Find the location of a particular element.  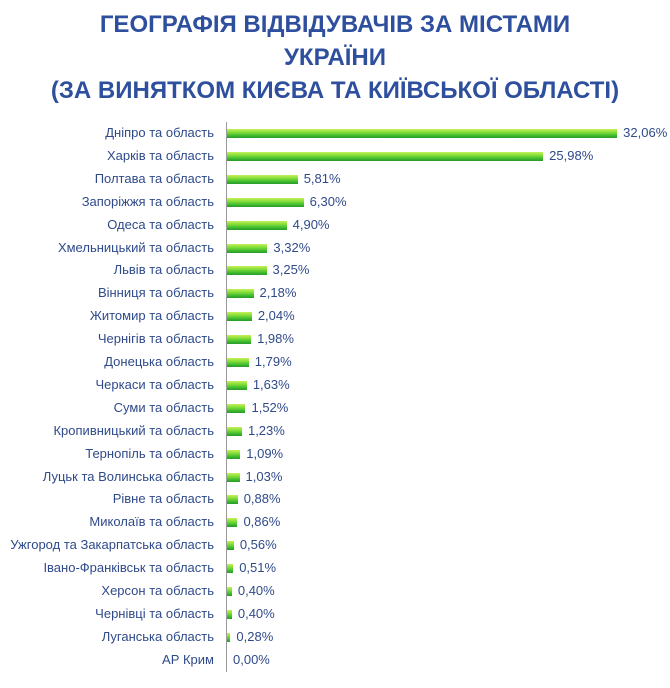

value-label: 0,56% is located at coordinates (258, 545).